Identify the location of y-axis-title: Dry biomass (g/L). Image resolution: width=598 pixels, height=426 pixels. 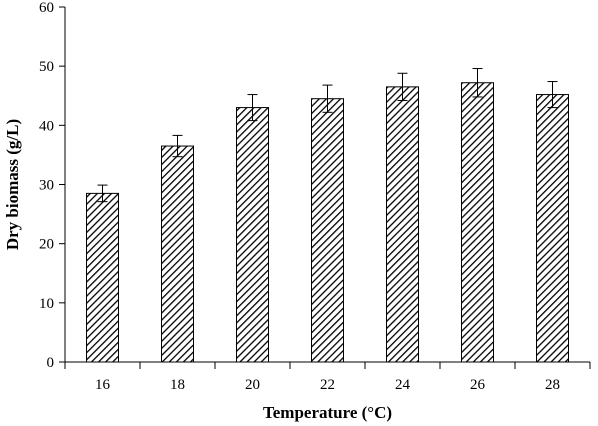
(12, 184).